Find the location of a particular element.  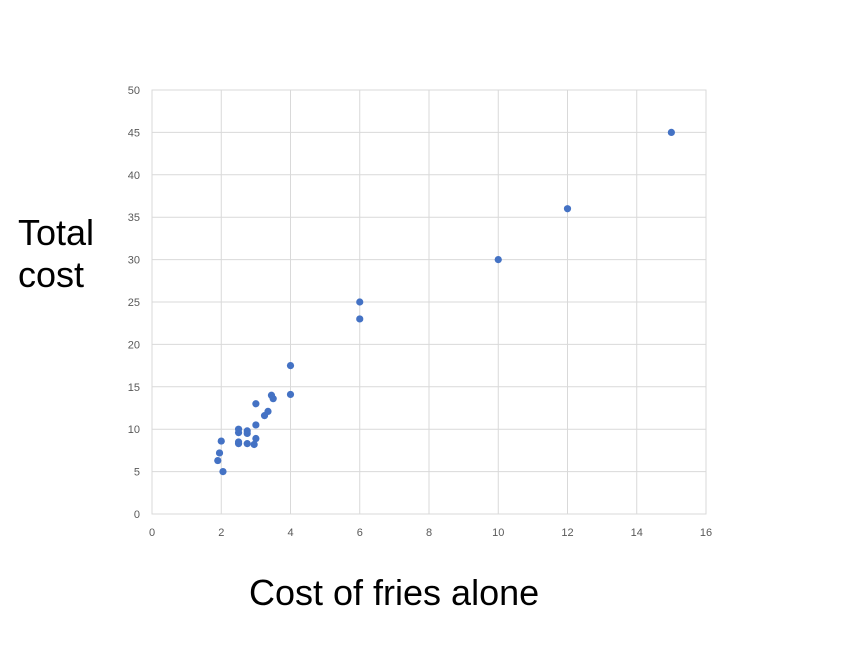

x-tick-label: 16 is located at coordinates (706, 533).